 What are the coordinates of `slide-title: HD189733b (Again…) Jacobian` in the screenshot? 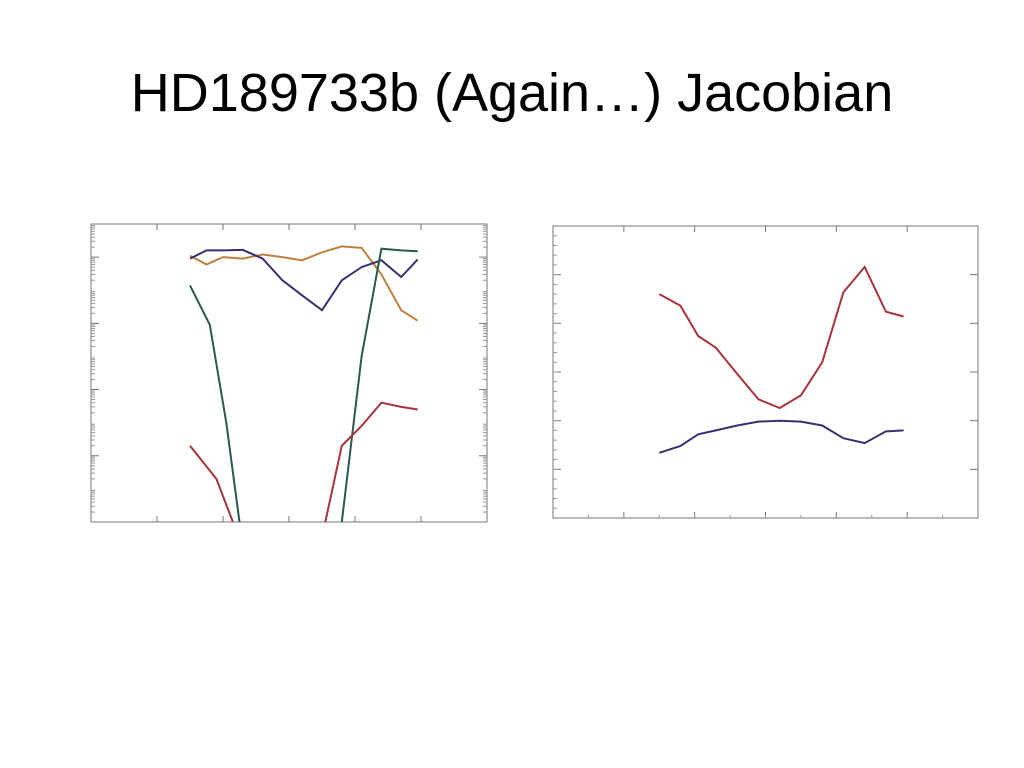 It's located at (512, 93).